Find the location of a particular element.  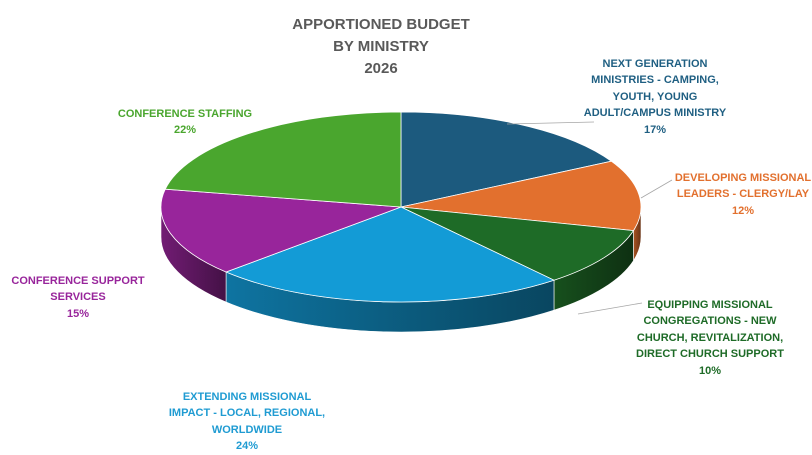

data-label-2-percent: 12% is located at coordinates (743, 210).